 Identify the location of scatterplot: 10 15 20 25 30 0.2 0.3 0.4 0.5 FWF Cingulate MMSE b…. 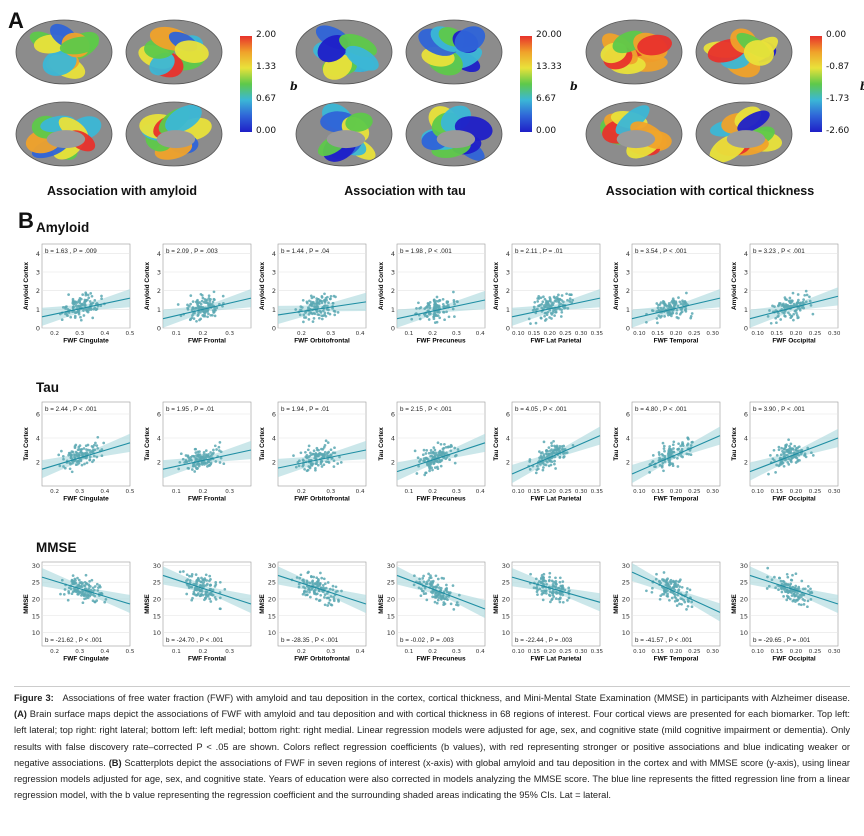
(78, 610).